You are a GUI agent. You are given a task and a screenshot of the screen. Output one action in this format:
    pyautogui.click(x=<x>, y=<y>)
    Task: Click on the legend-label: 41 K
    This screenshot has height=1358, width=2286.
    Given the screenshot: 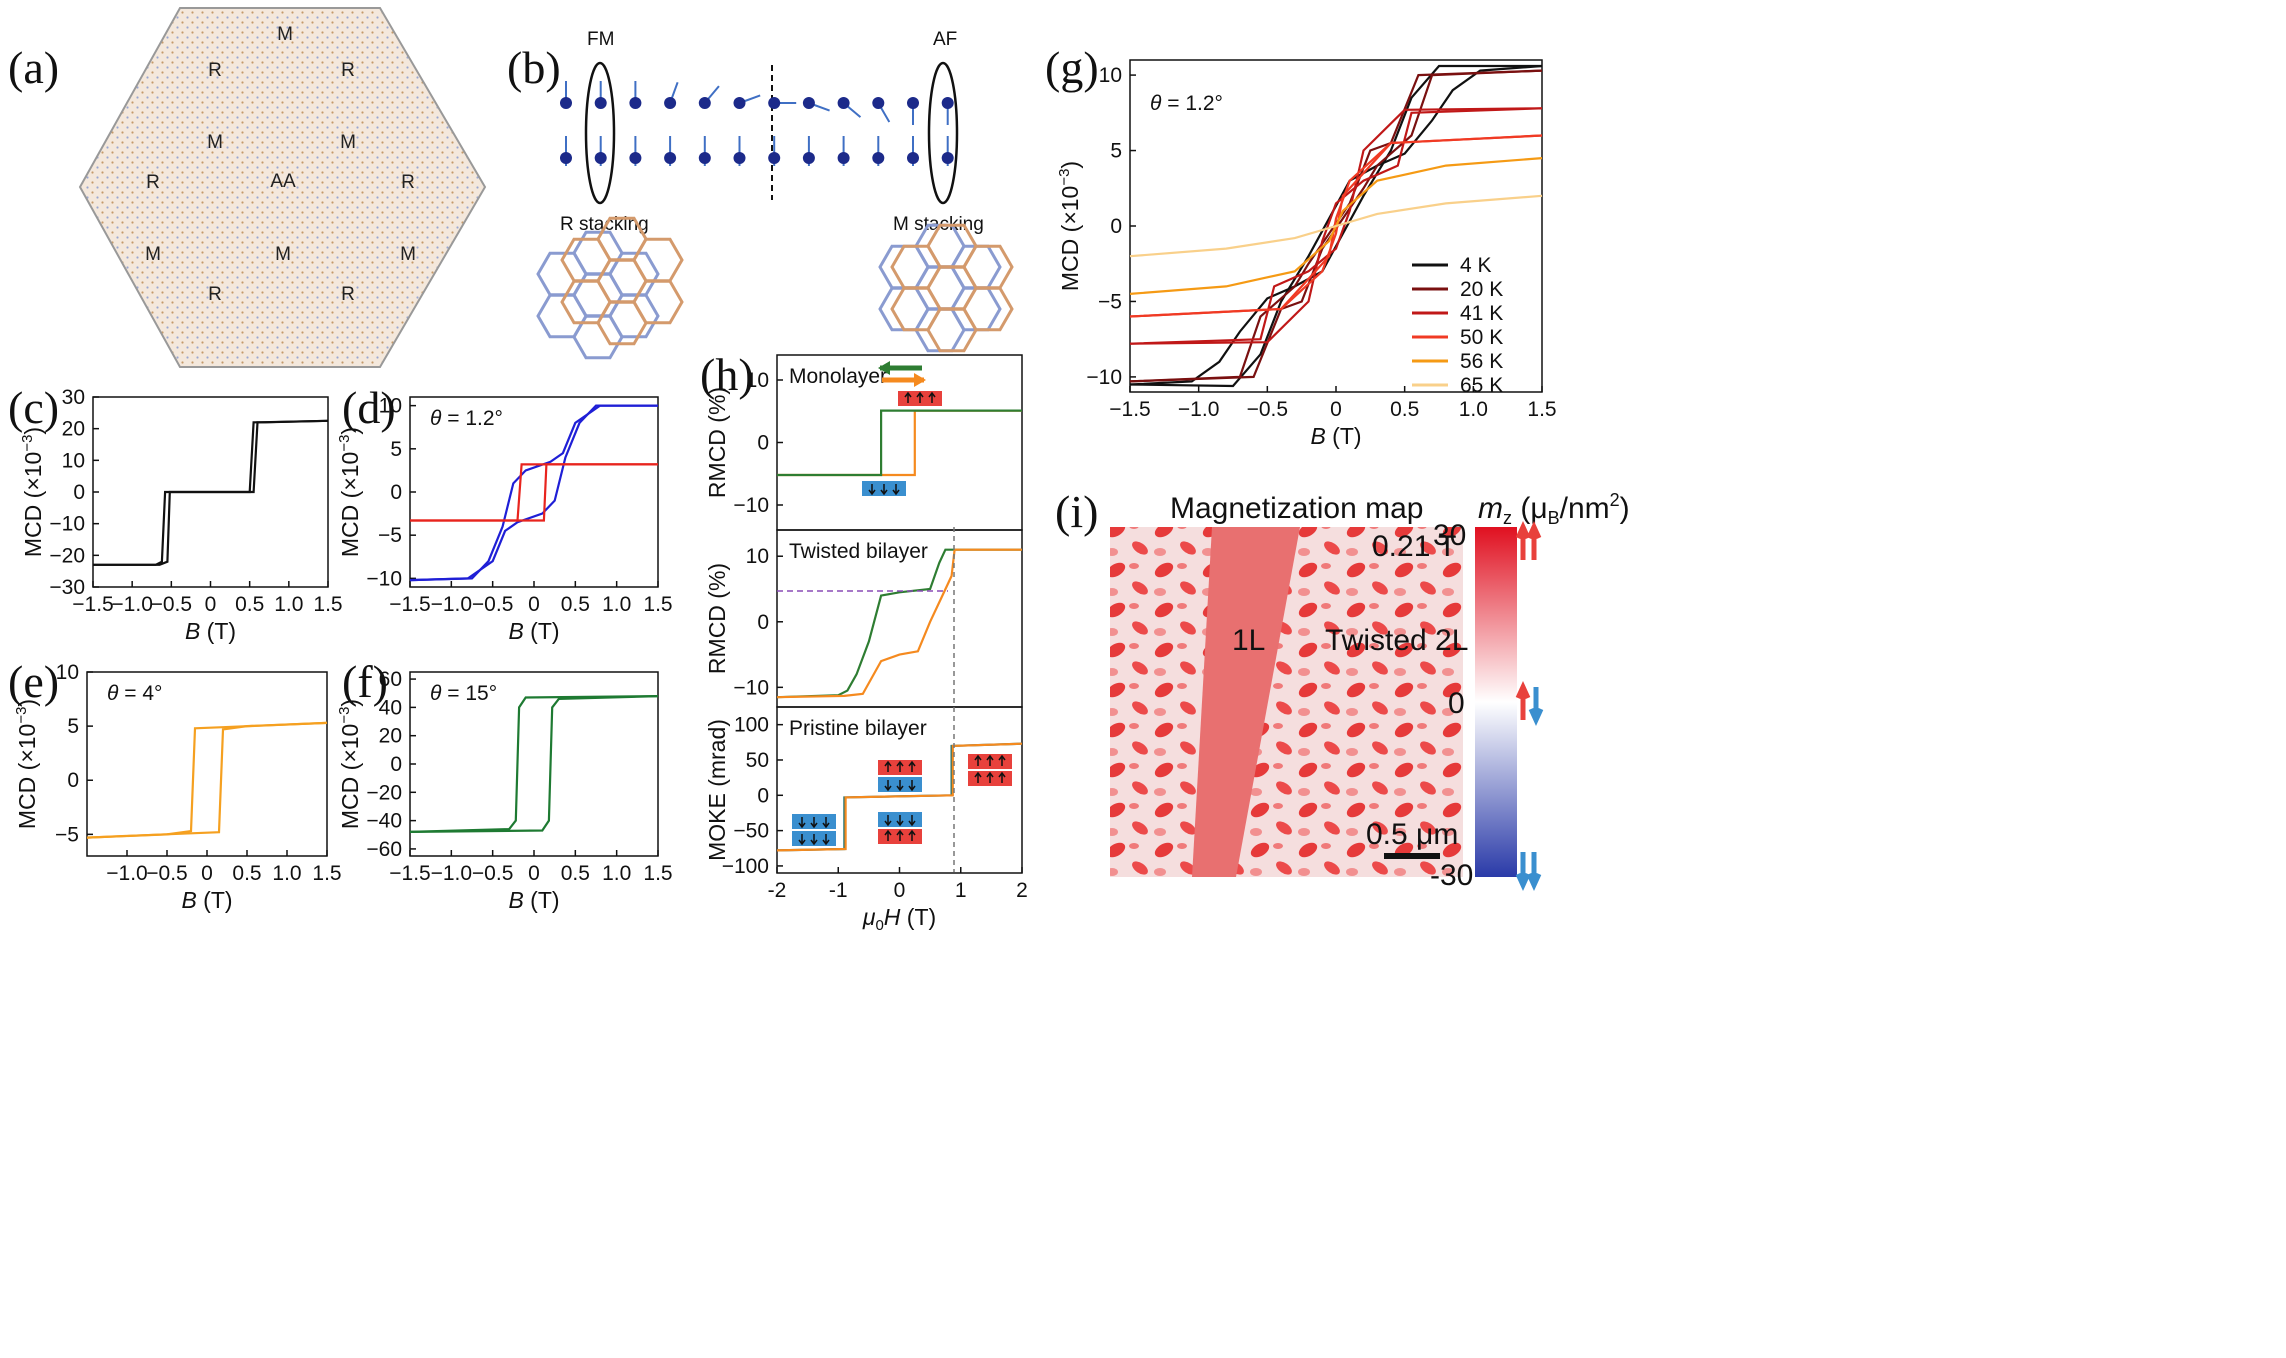 What is the action you would take?
    pyautogui.click(x=1481, y=313)
    